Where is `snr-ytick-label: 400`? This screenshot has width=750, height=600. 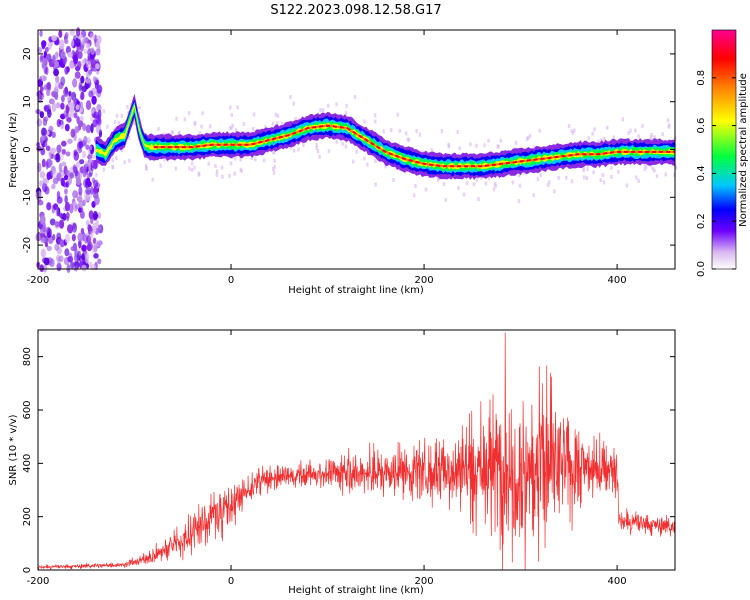
snr-ytick-label: 400 is located at coordinates (27, 463).